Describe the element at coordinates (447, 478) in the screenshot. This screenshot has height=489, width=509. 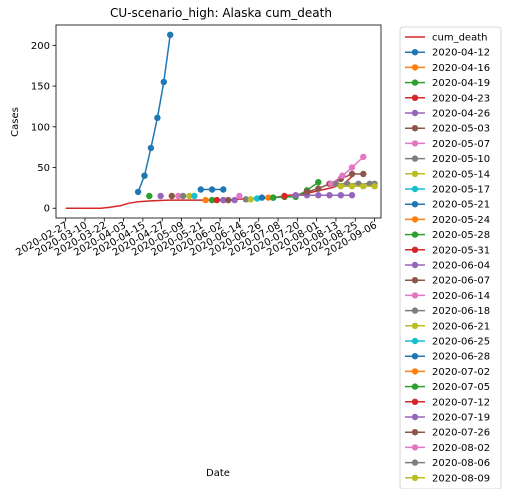
I see `legend-entry: 2020-08-09` at that location.